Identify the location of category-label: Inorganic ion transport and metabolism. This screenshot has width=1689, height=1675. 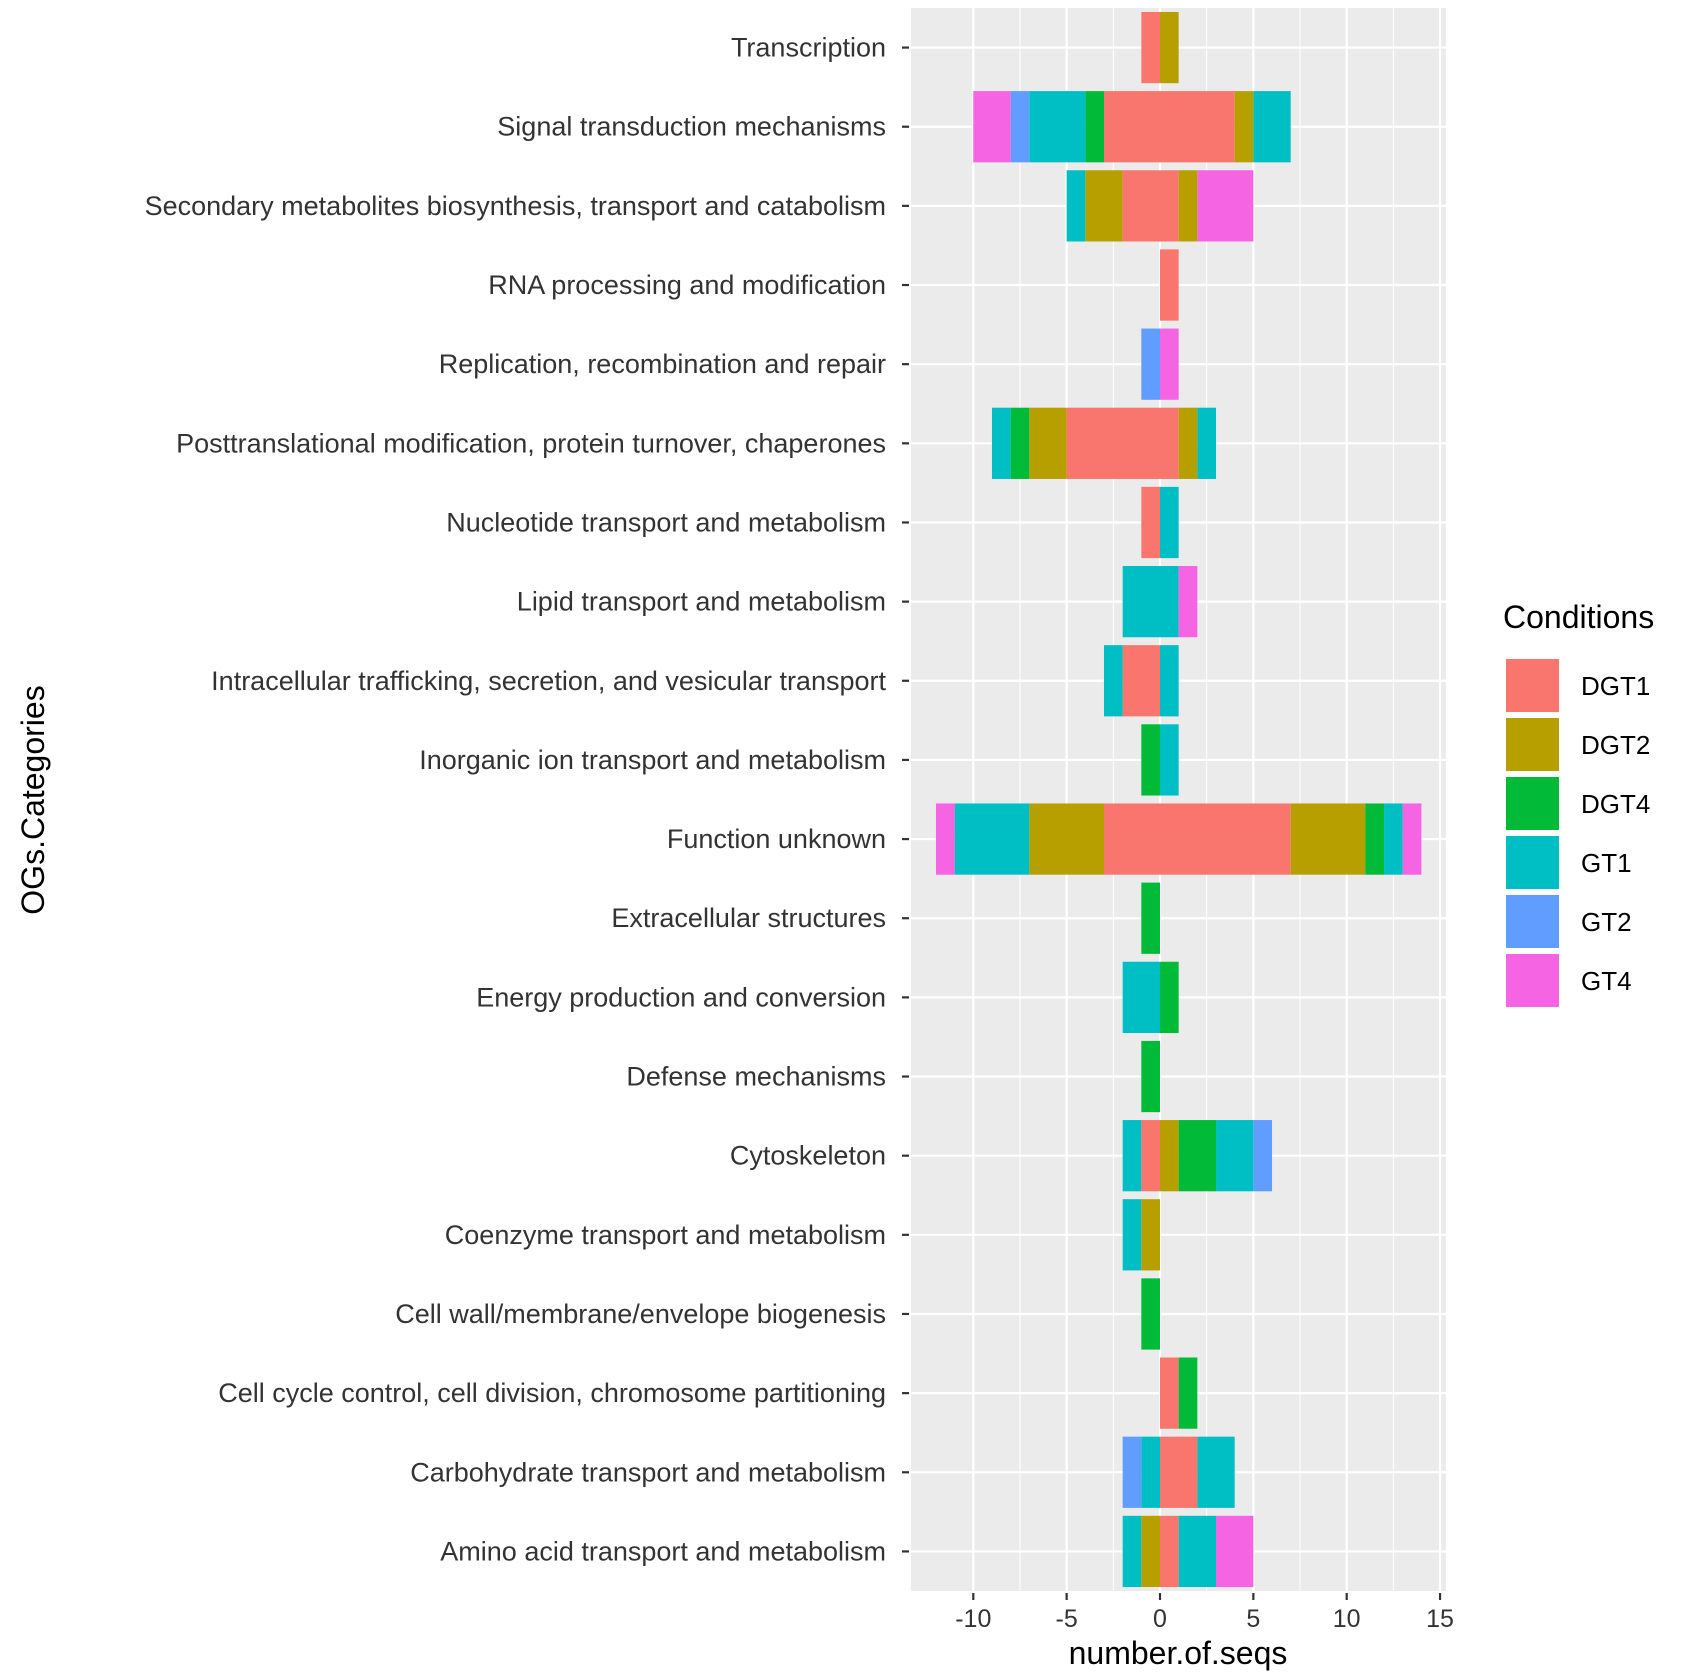
(652, 760).